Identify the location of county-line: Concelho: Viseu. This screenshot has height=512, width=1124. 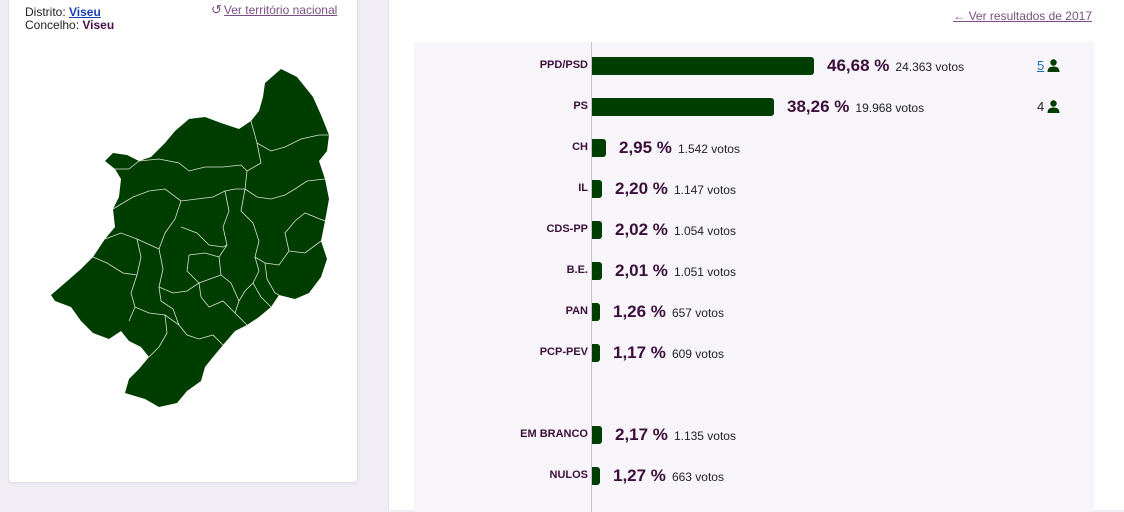
(69, 25).